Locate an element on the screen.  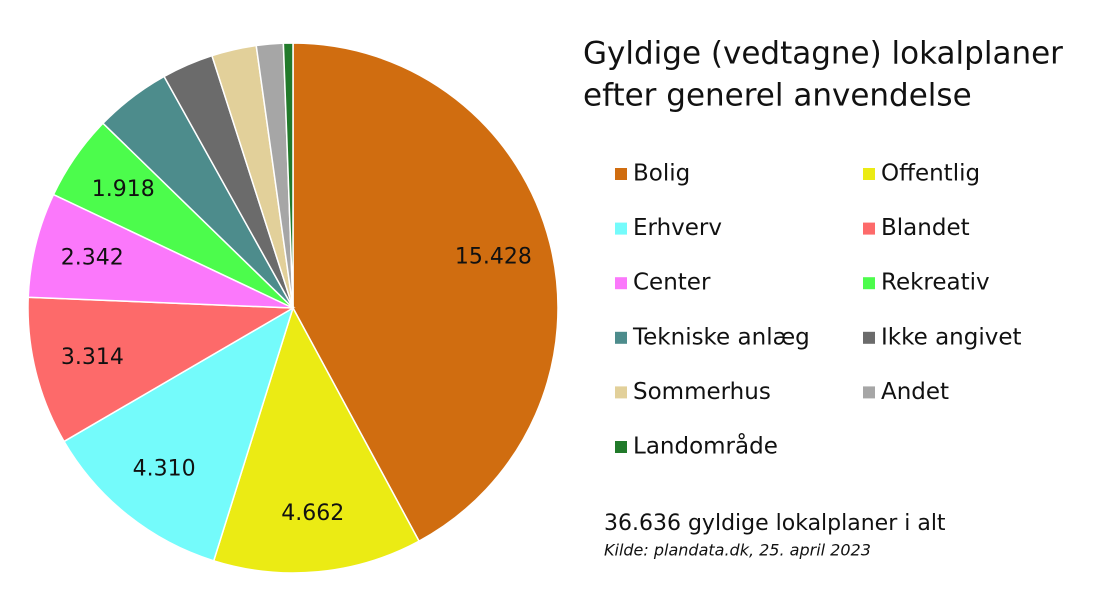
legend-label: Andet is located at coordinates (915, 392).